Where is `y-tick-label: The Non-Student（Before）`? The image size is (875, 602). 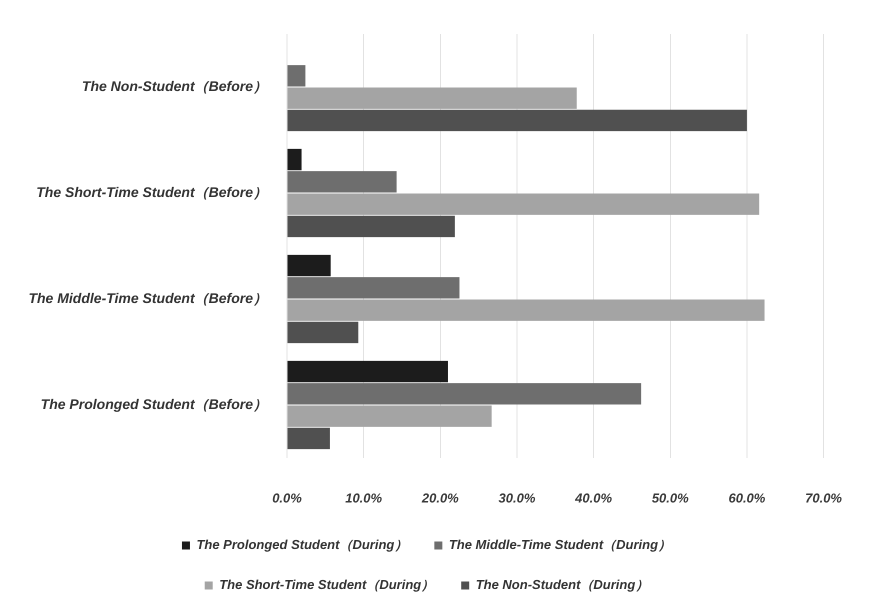 y-tick-label: The Non-Student（Before） is located at coordinates (174, 86).